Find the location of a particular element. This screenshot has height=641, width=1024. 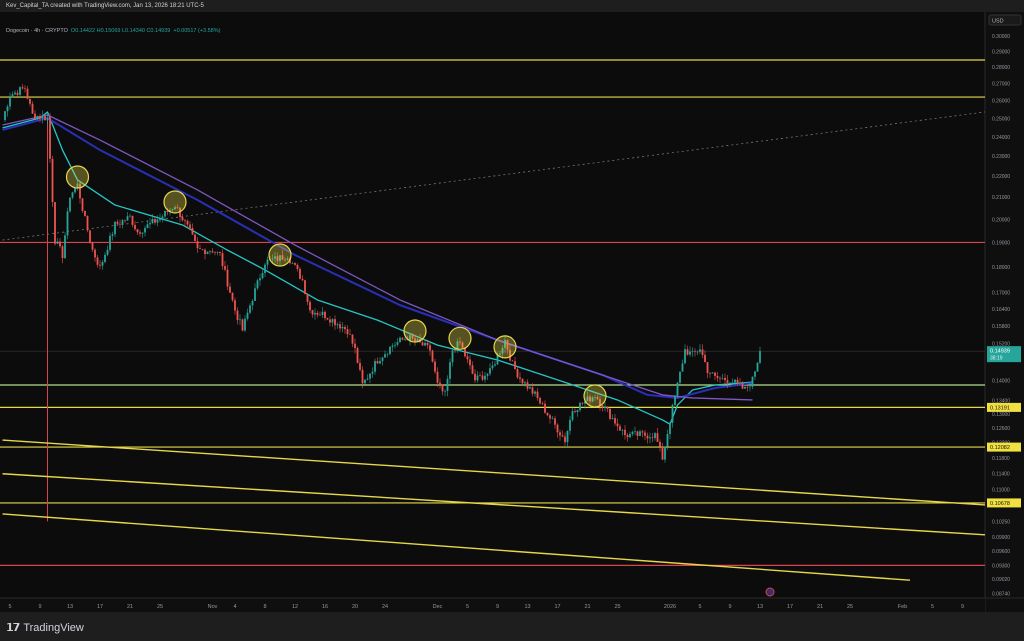

rejection-circle is located at coordinates (77, 177).